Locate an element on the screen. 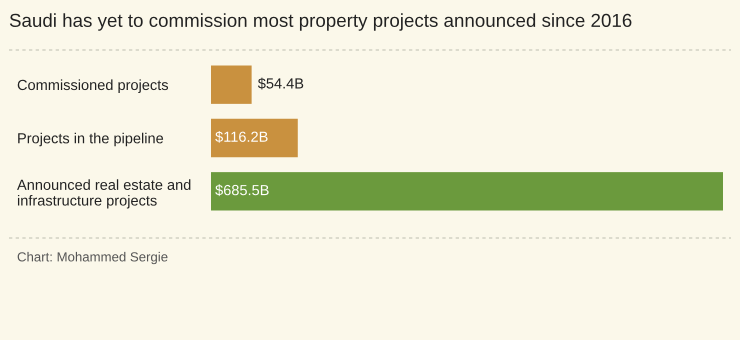 The height and width of the screenshot is (340, 740). data-label: $54.4B is located at coordinates (281, 84).